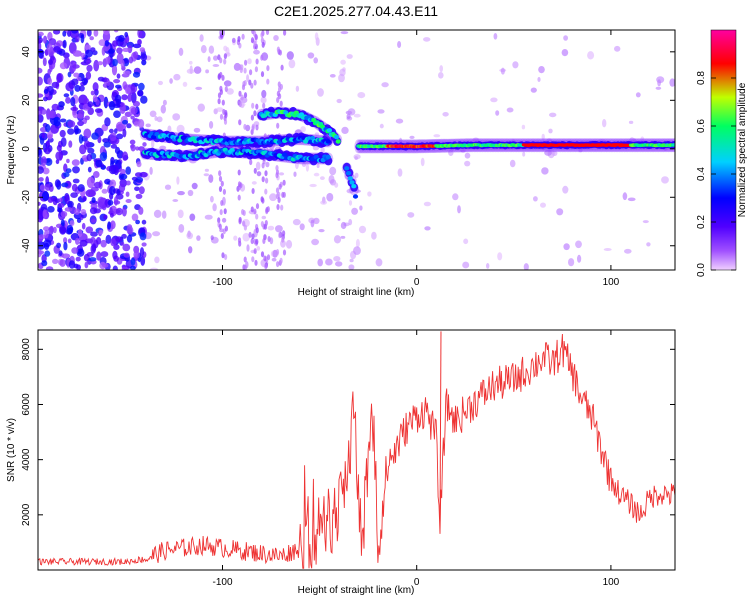 The height and width of the screenshot is (605, 750). I want to click on feature-lower-band, so click(236, 155).